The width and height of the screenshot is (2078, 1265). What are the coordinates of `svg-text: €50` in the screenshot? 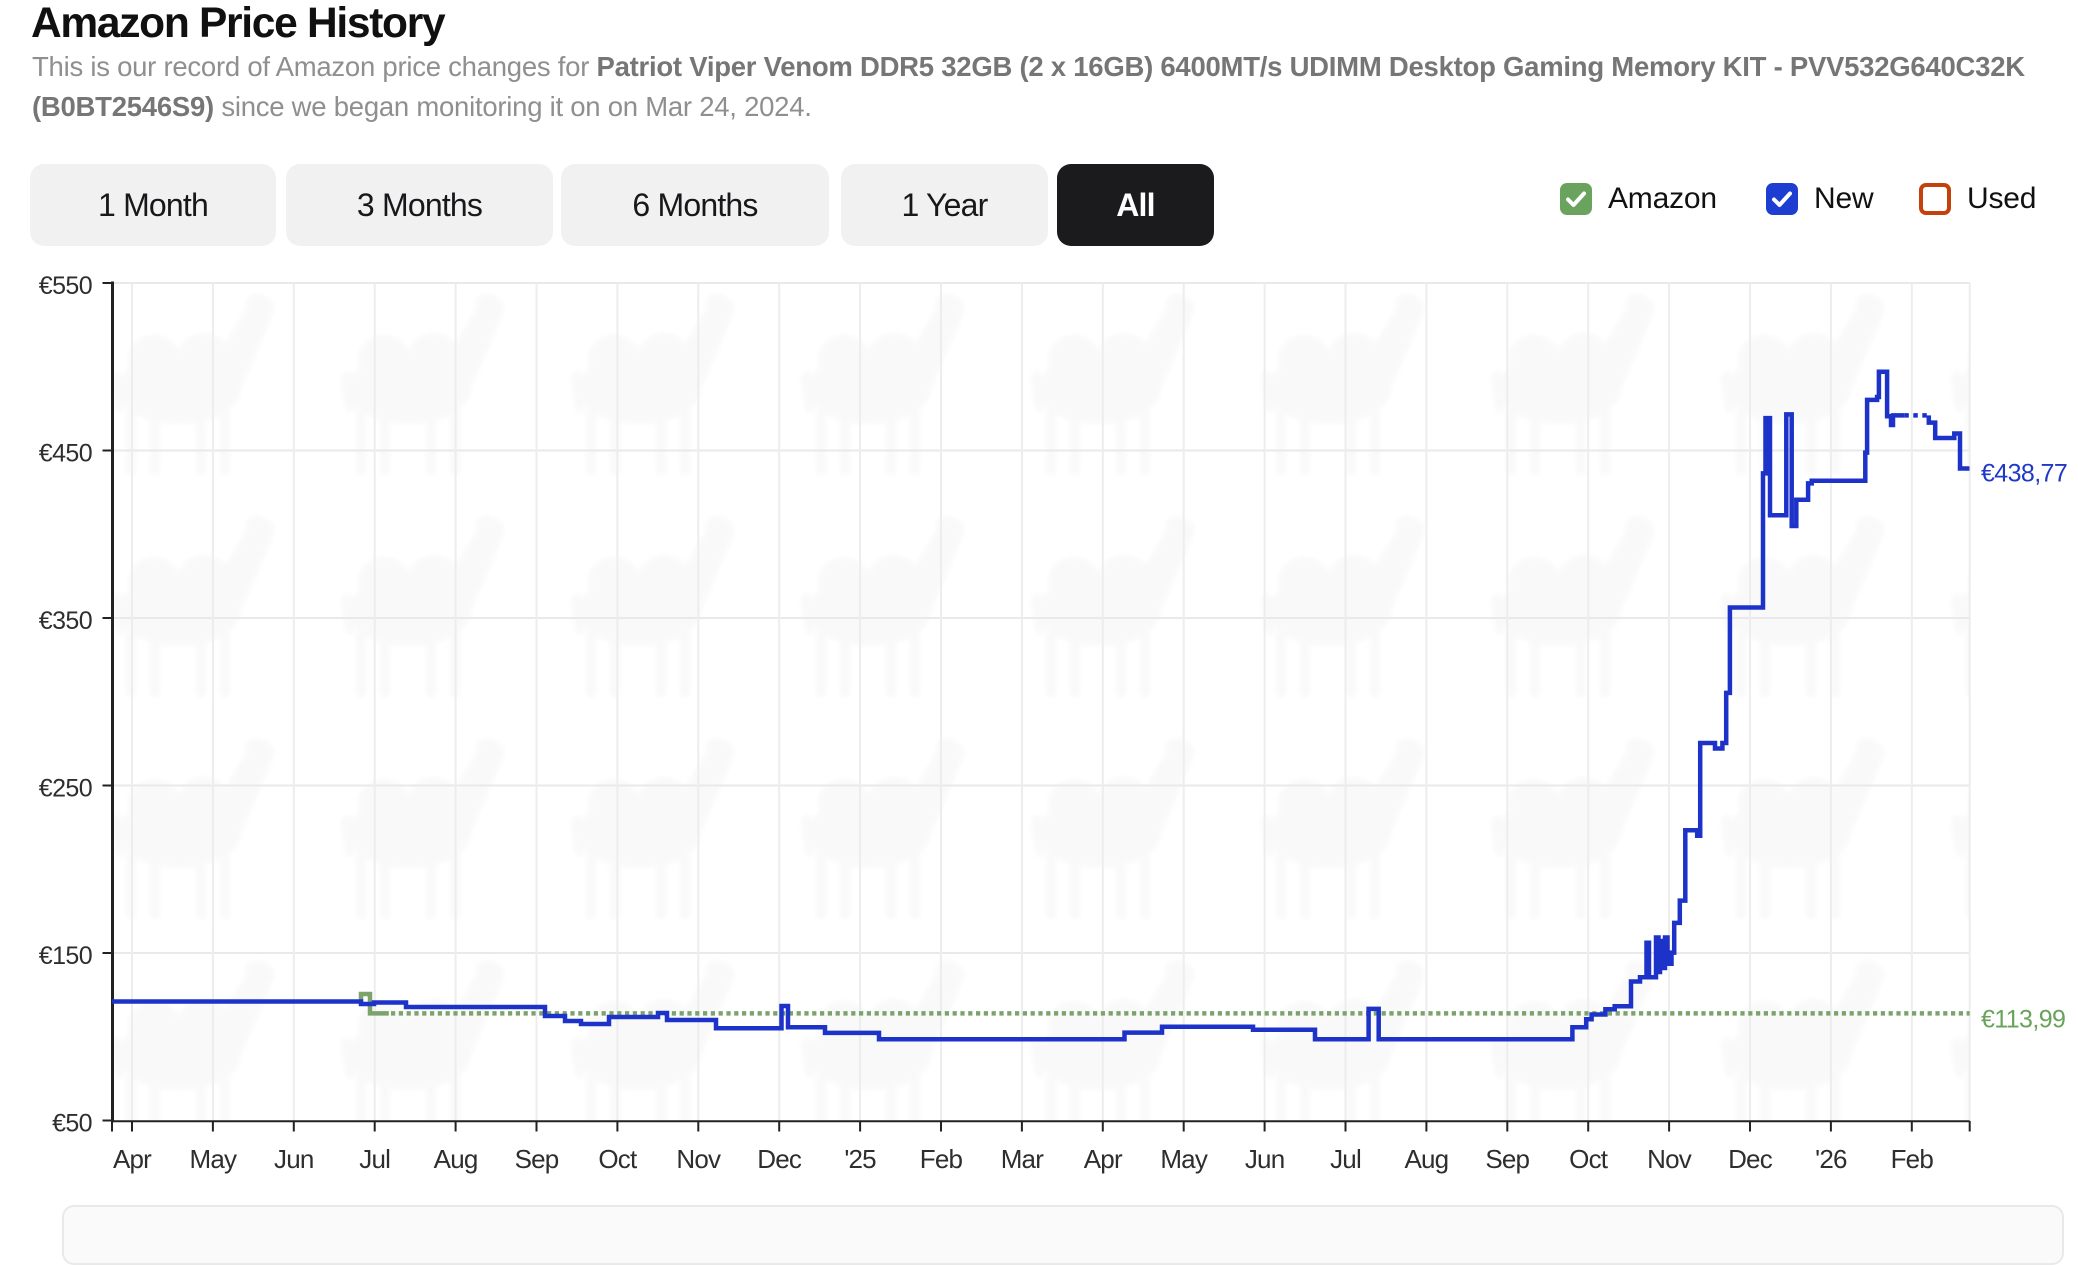 It's located at (72, 1124).